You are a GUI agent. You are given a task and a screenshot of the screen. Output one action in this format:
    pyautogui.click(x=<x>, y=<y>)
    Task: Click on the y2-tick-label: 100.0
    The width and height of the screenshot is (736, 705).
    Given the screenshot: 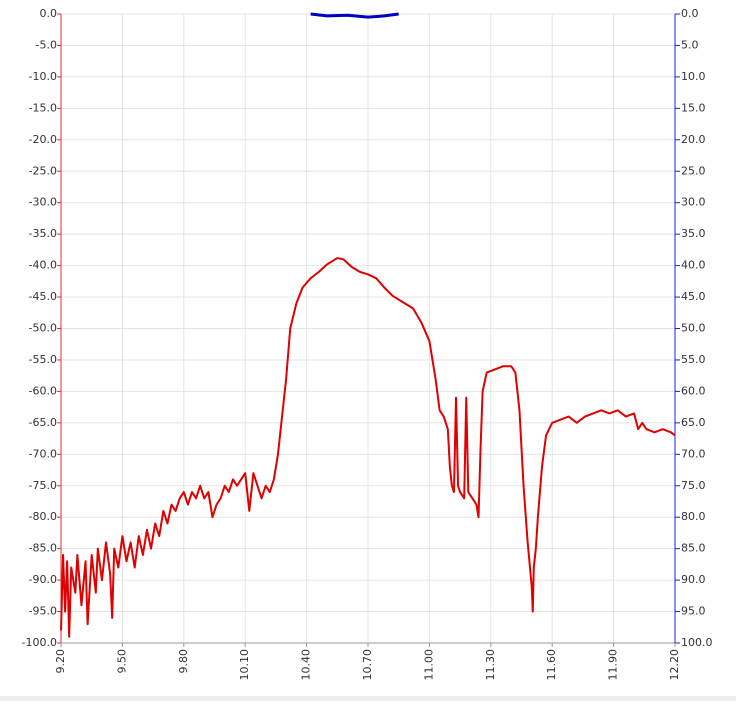 What is the action you would take?
    pyautogui.click(x=697, y=642)
    